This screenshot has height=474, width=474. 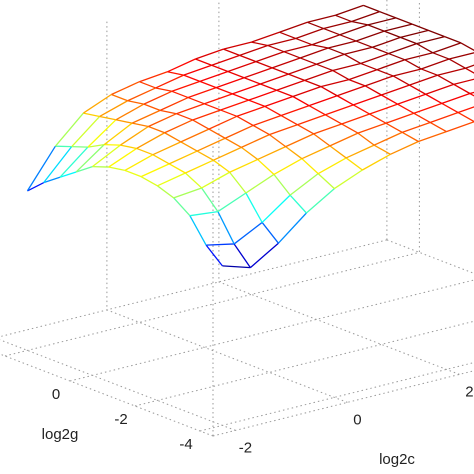 I want to click on y-tick-label: -4, so click(x=185, y=444).